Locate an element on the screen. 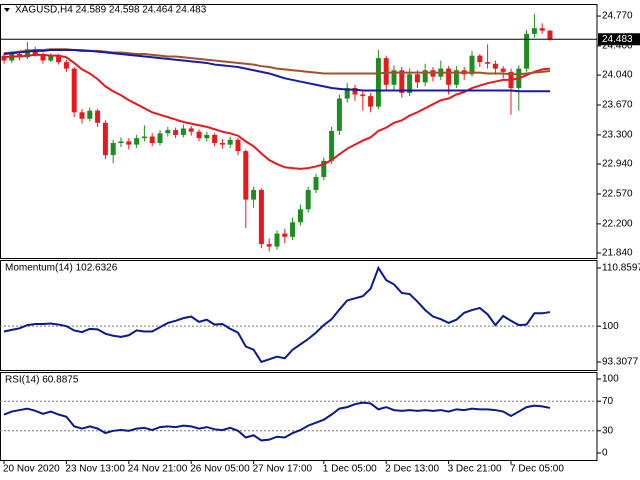 This screenshot has width=640, height=480. x-tick-label: 3 Dec 21:00 is located at coordinates (475, 469).